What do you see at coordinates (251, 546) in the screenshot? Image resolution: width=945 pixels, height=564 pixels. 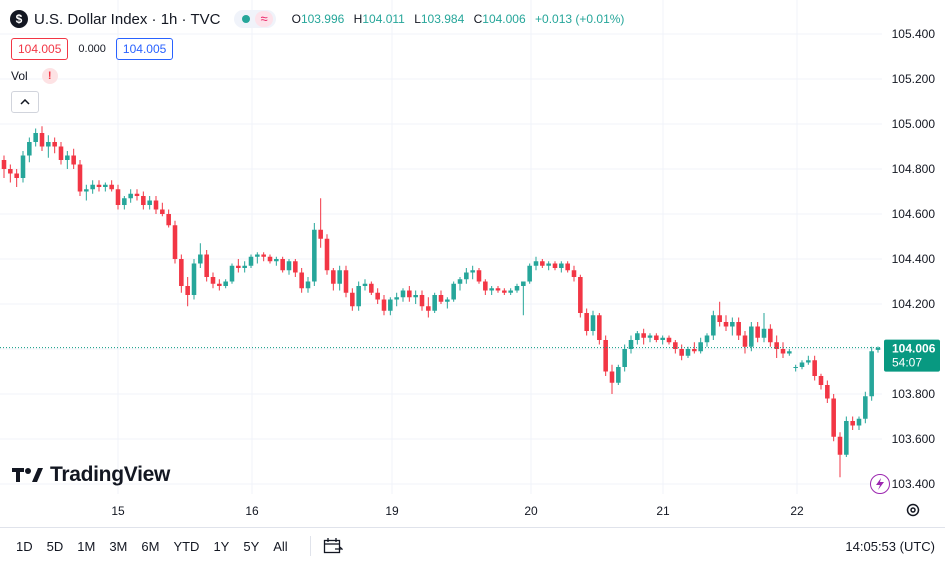 I see `range-5y: 5Y` at bounding box center [251, 546].